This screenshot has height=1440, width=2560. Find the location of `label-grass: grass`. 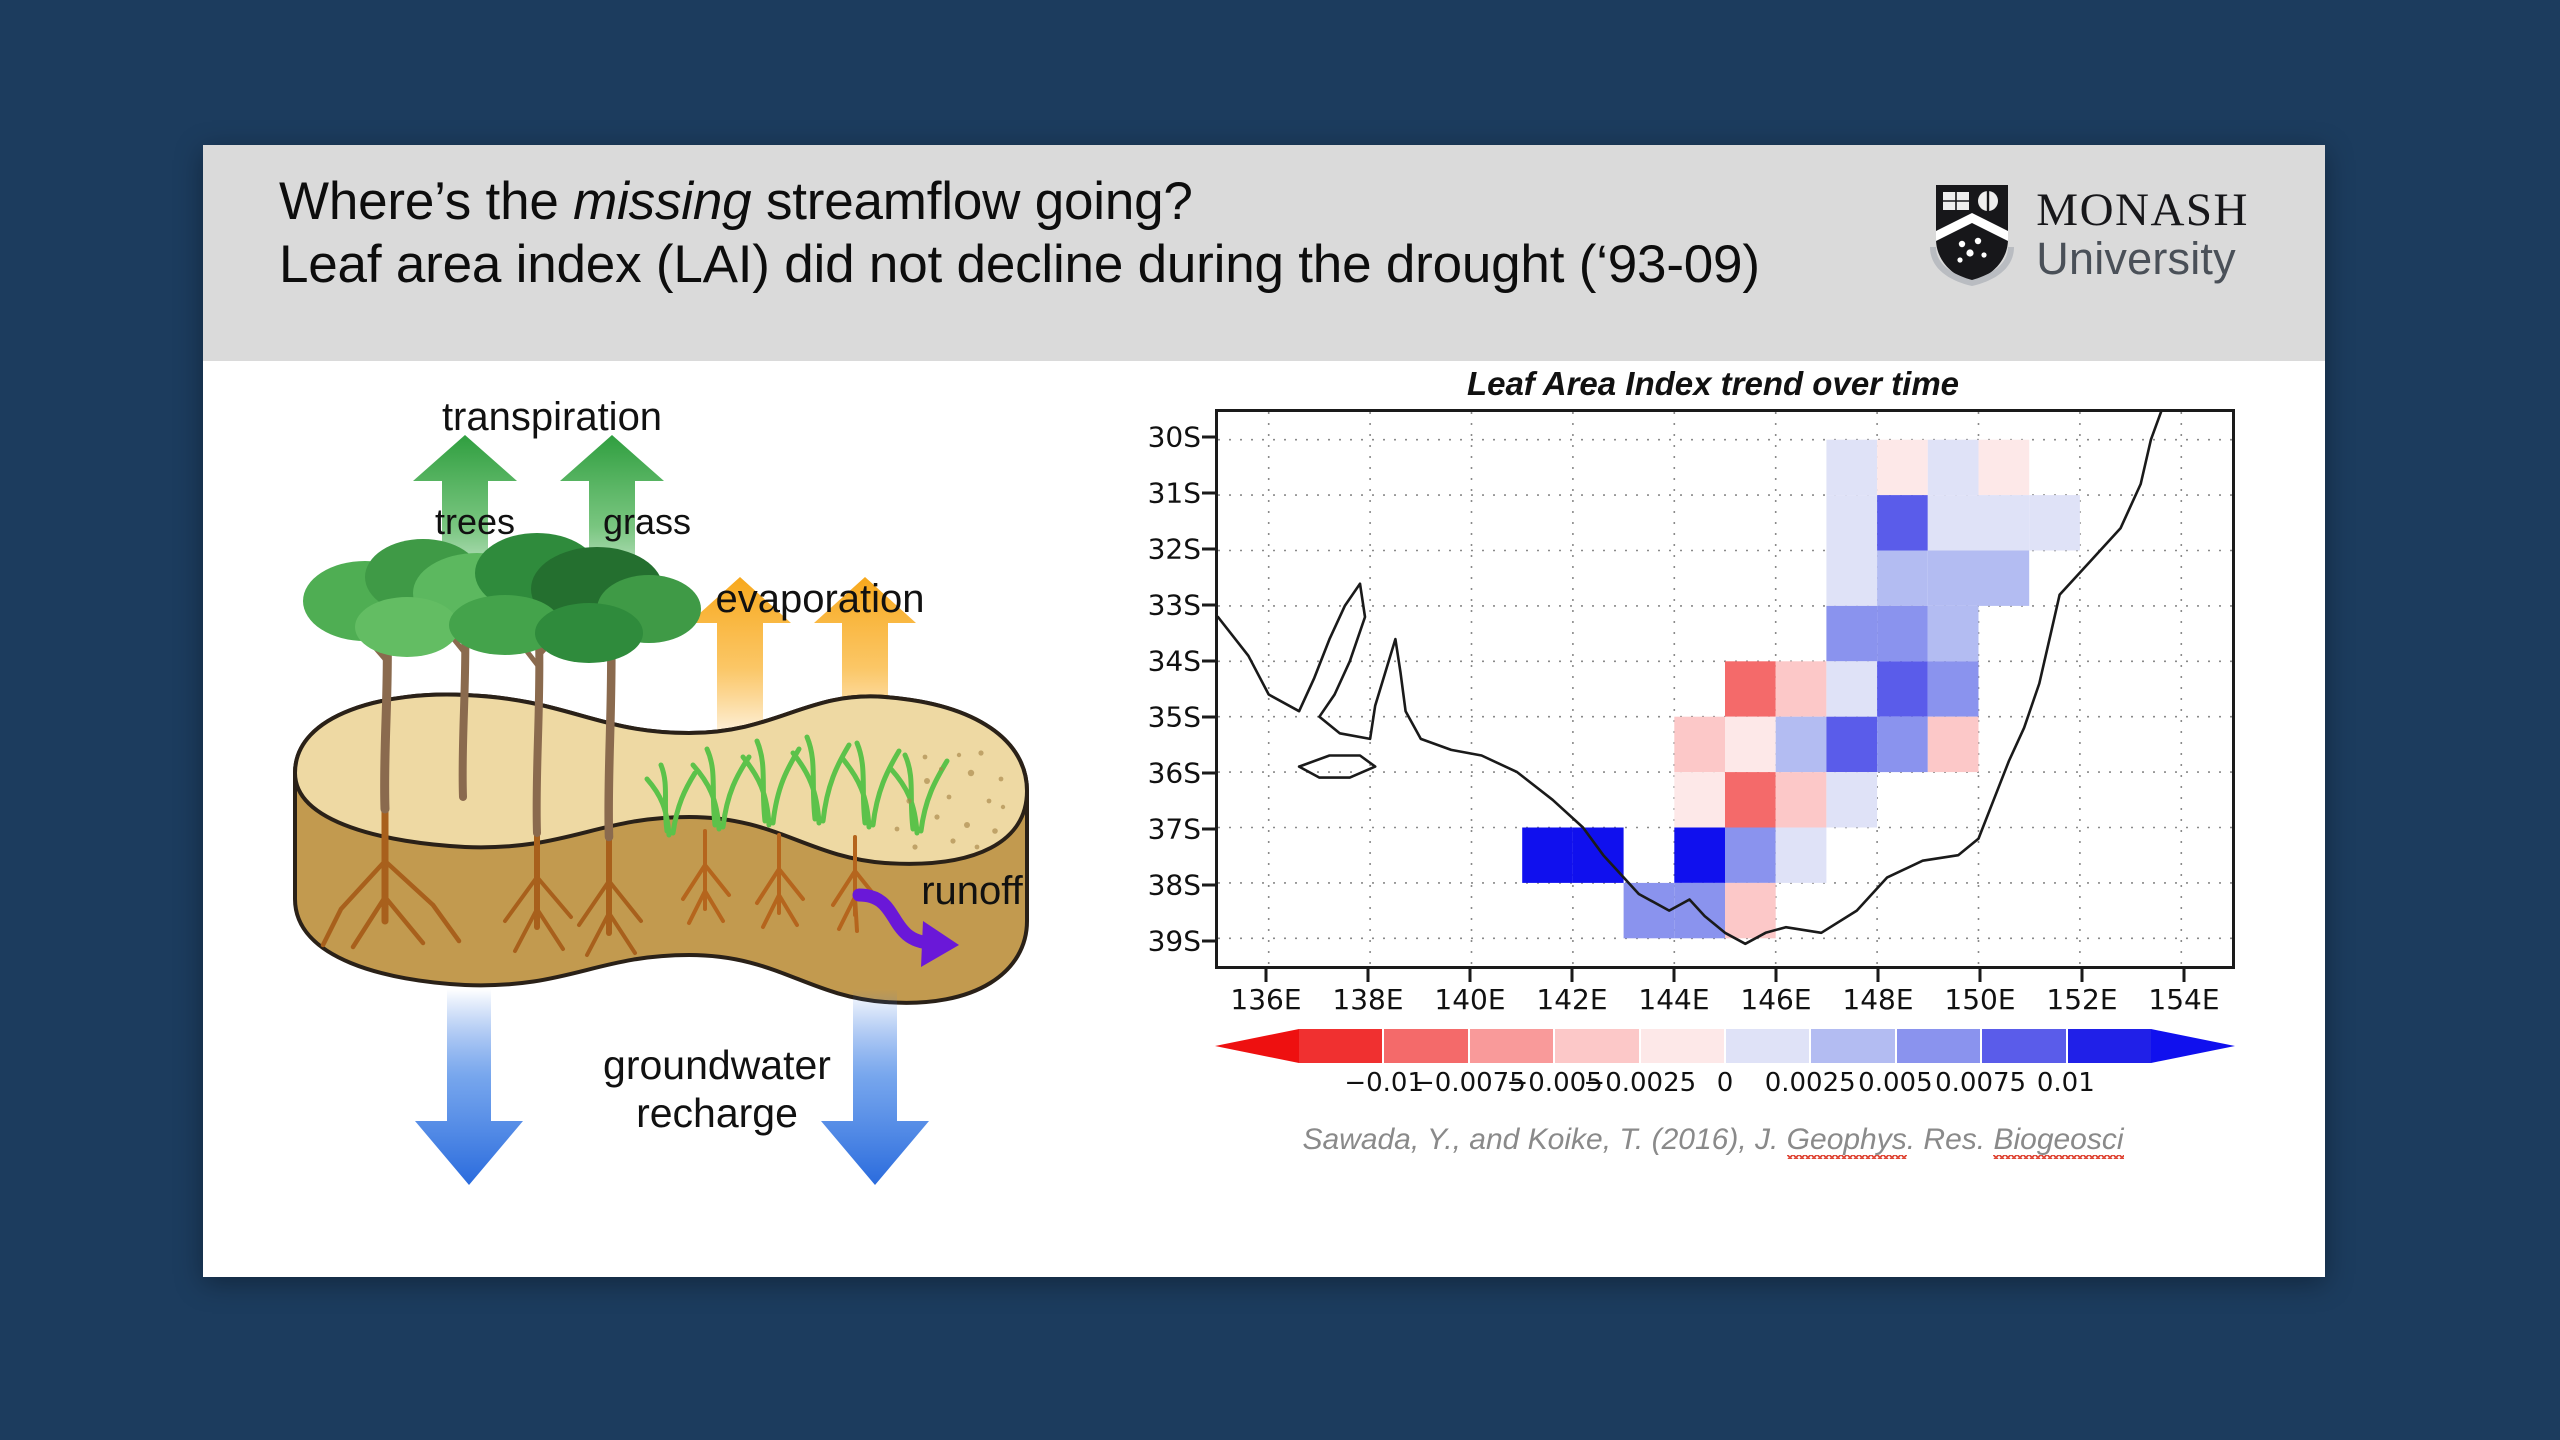

label-grass: grass is located at coordinates (647, 521).